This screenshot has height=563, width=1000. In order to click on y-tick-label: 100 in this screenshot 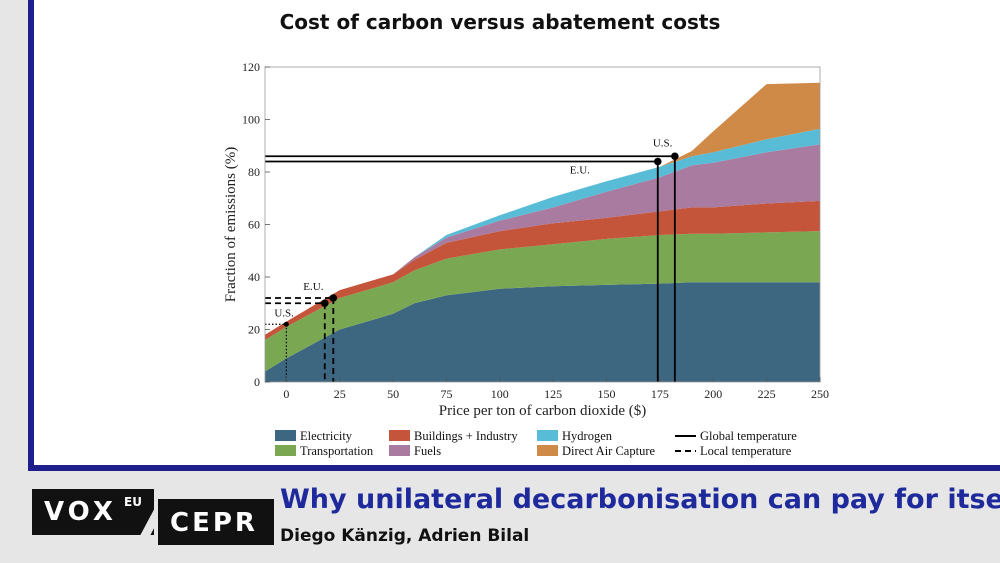, I will do `click(251, 120)`.